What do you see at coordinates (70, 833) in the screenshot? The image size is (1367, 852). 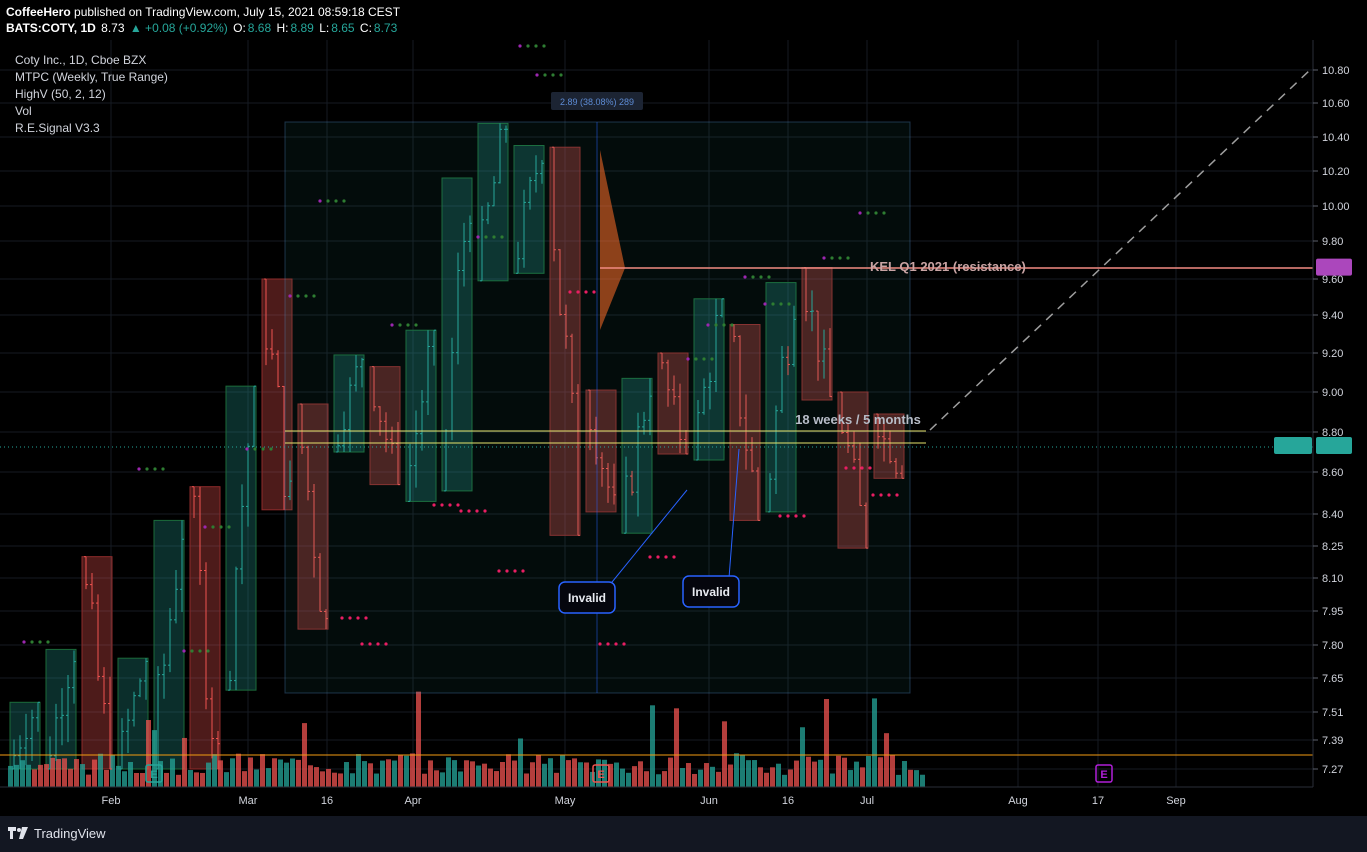 I see `tradingview-brand: TradingView` at bounding box center [70, 833].